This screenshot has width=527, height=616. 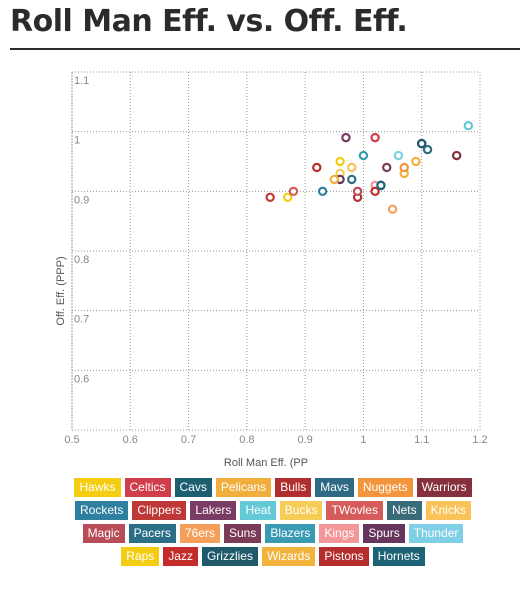 What do you see at coordinates (180, 556) in the screenshot?
I see `legend-item-jazz: Jazz` at bounding box center [180, 556].